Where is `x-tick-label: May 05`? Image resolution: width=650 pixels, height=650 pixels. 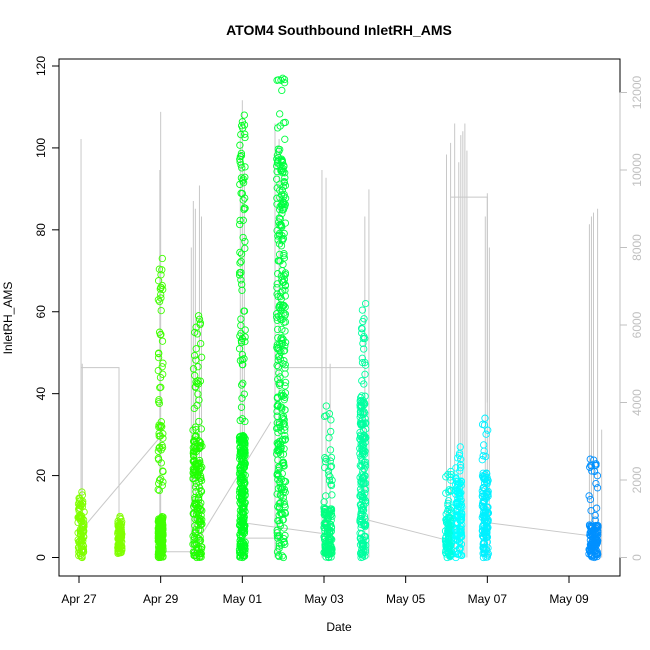 x-tick-label: May 05 is located at coordinates (406, 599).